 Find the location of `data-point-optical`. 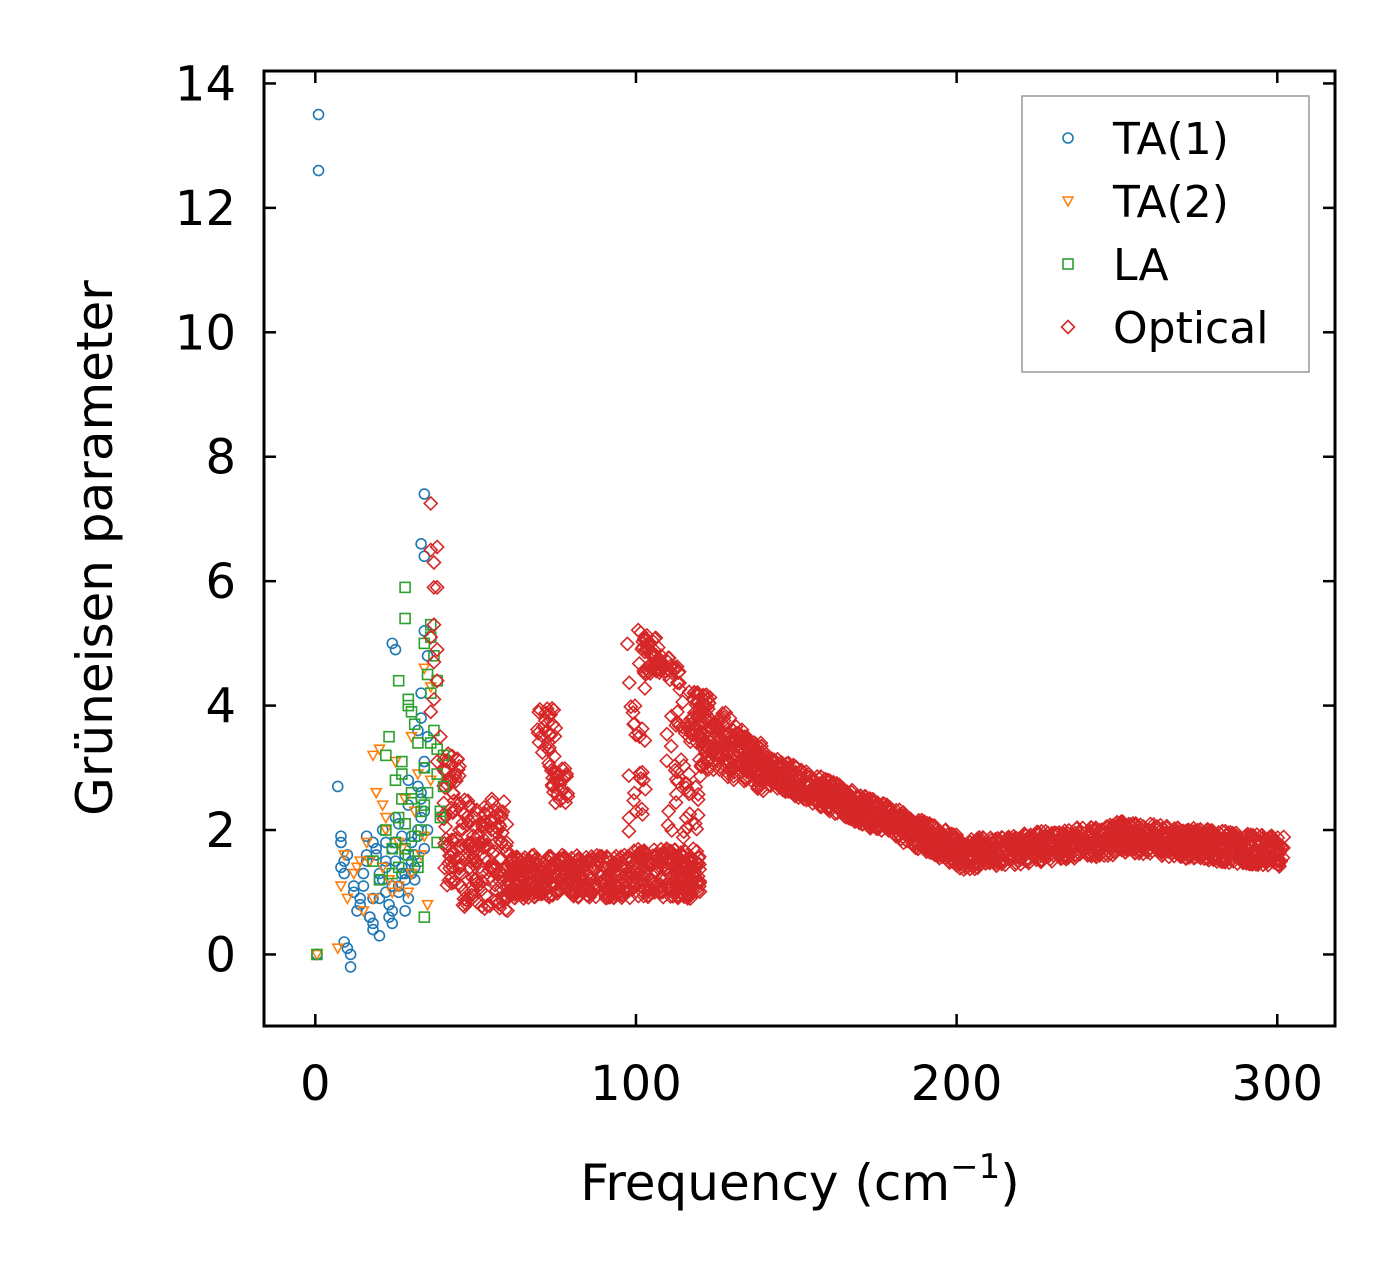

data-point-optical is located at coordinates (431, 637).